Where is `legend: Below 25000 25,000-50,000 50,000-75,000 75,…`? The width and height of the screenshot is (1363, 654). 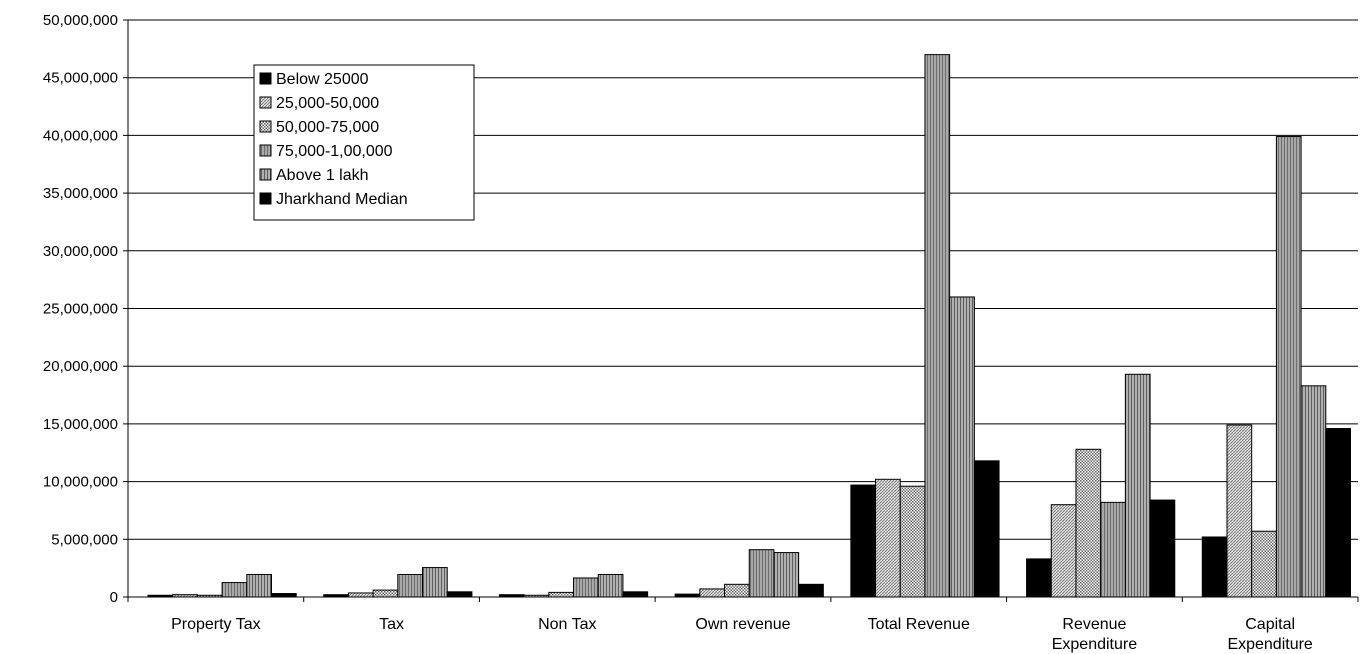 legend: Below 25000 25,000-50,000 50,000-75,000 75,… is located at coordinates (364, 142).